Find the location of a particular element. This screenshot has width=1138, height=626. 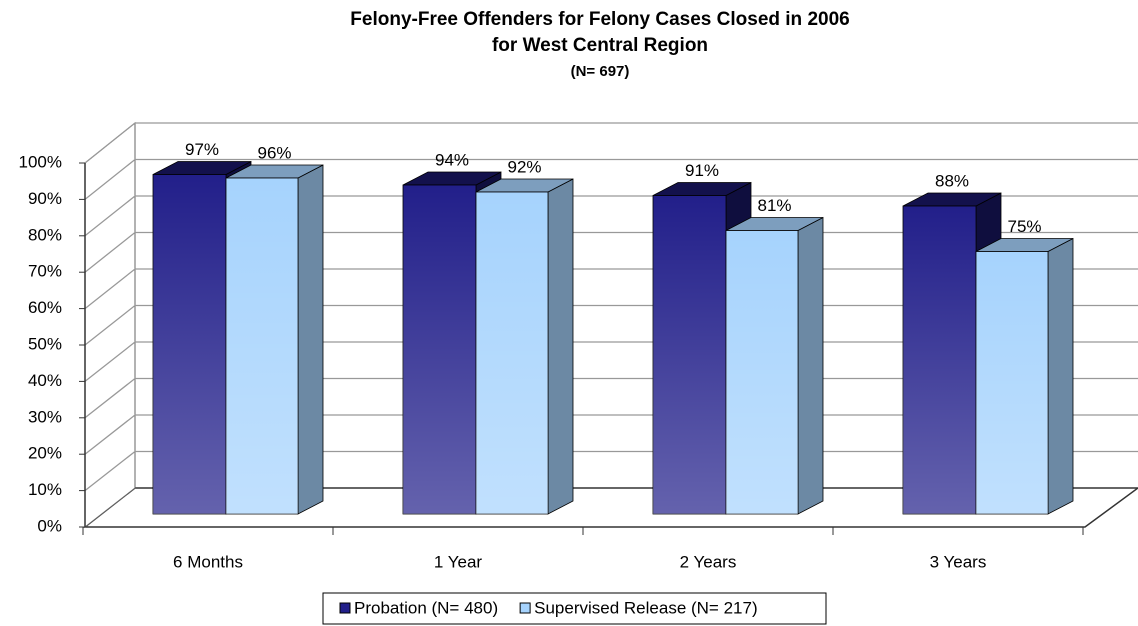

data-label: 94% is located at coordinates (452, 159).